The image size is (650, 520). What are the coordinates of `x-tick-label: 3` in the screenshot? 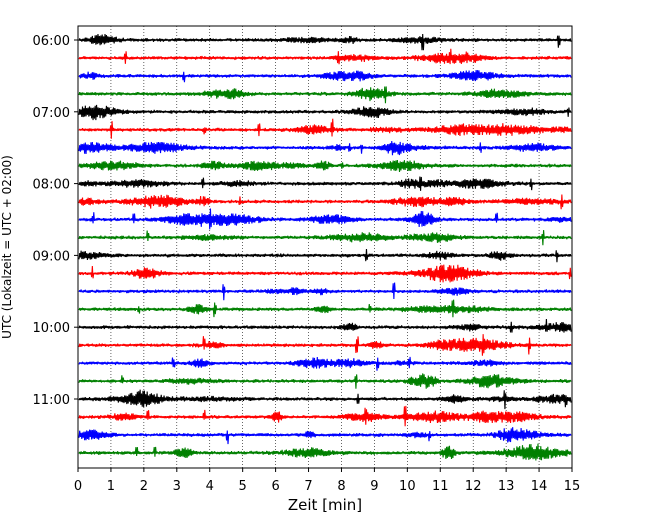 It's located at (177, 486).